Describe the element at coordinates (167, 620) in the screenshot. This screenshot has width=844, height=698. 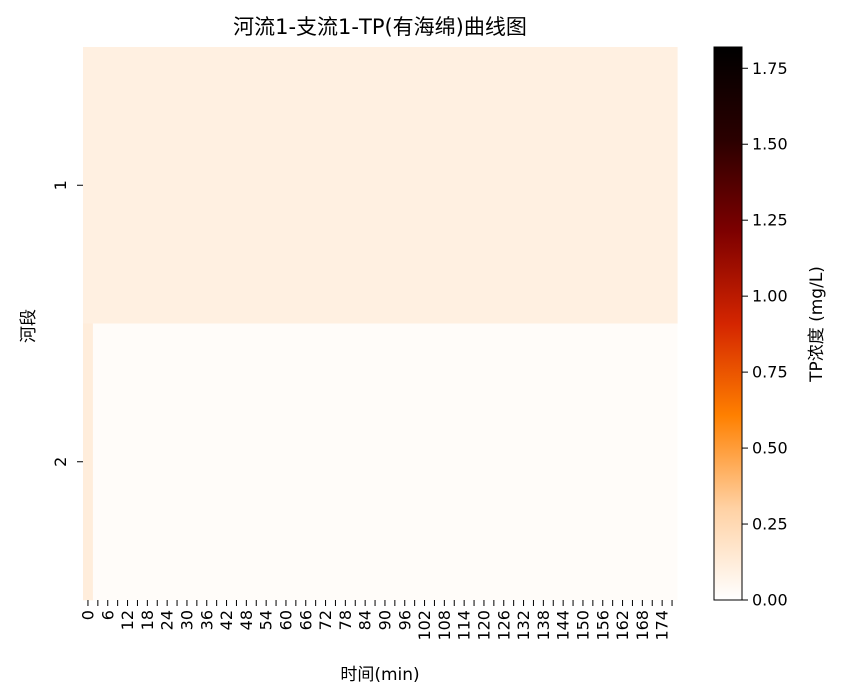
I see `x-tick-label: 24` at that location.